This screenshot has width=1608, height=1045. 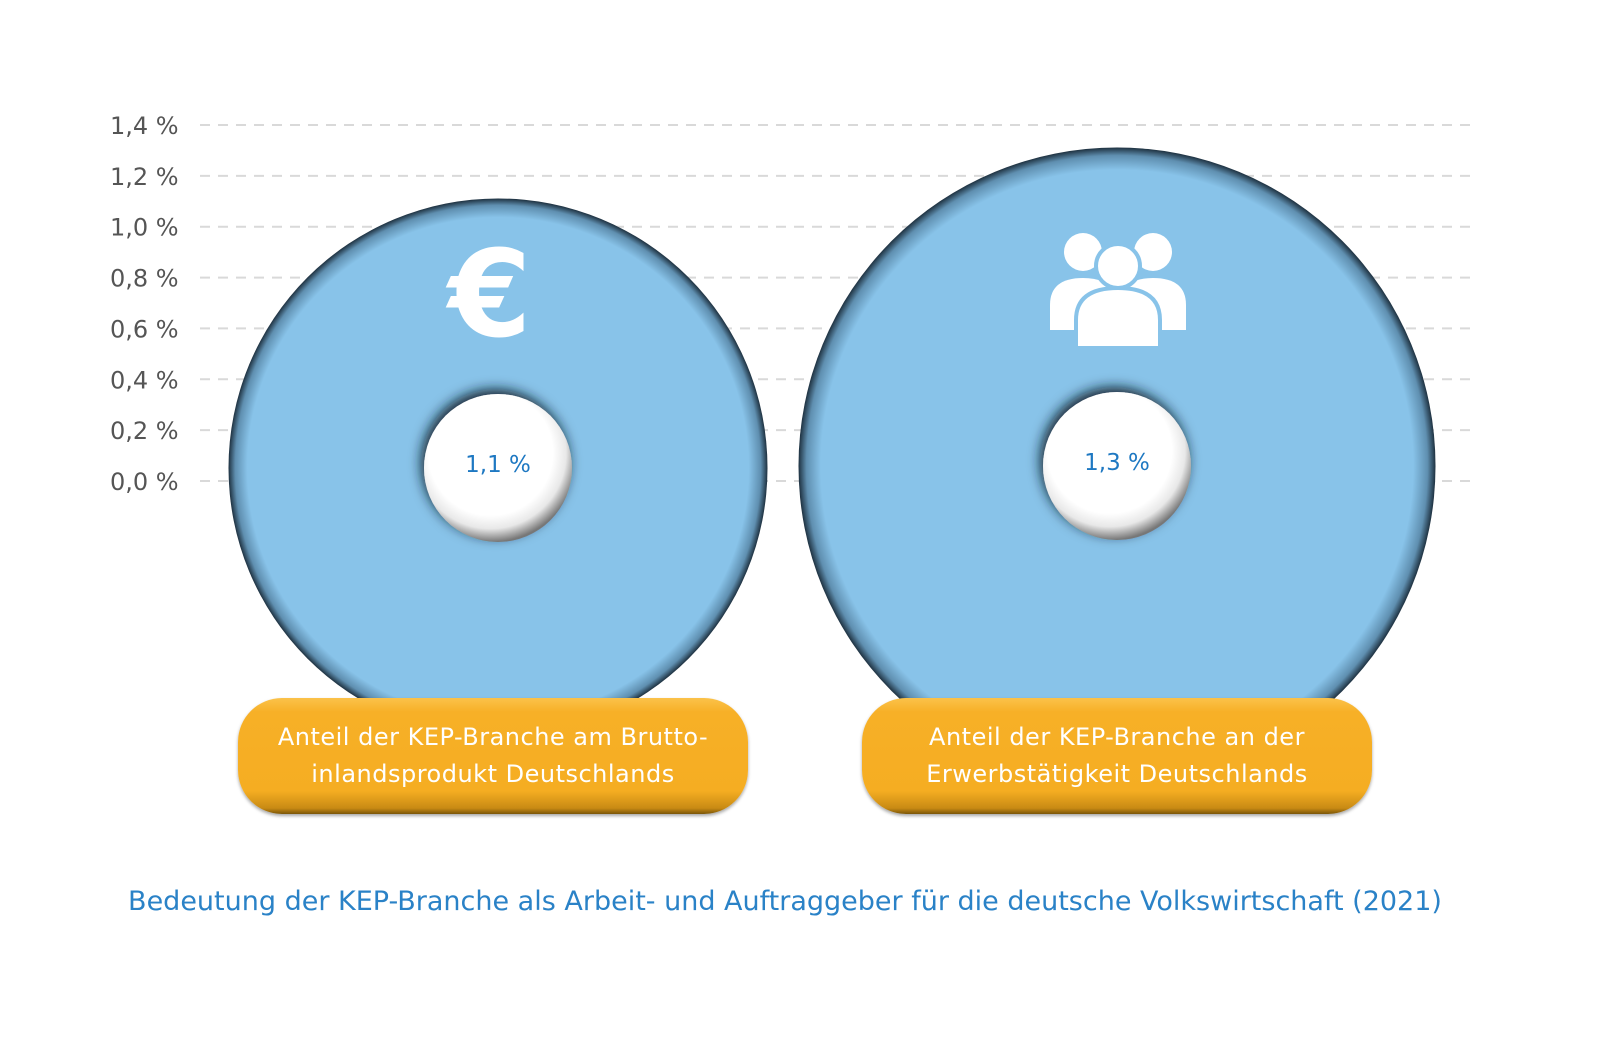 I want to click on y-tick-label: 0,8 %, so click(x=144, y=279).